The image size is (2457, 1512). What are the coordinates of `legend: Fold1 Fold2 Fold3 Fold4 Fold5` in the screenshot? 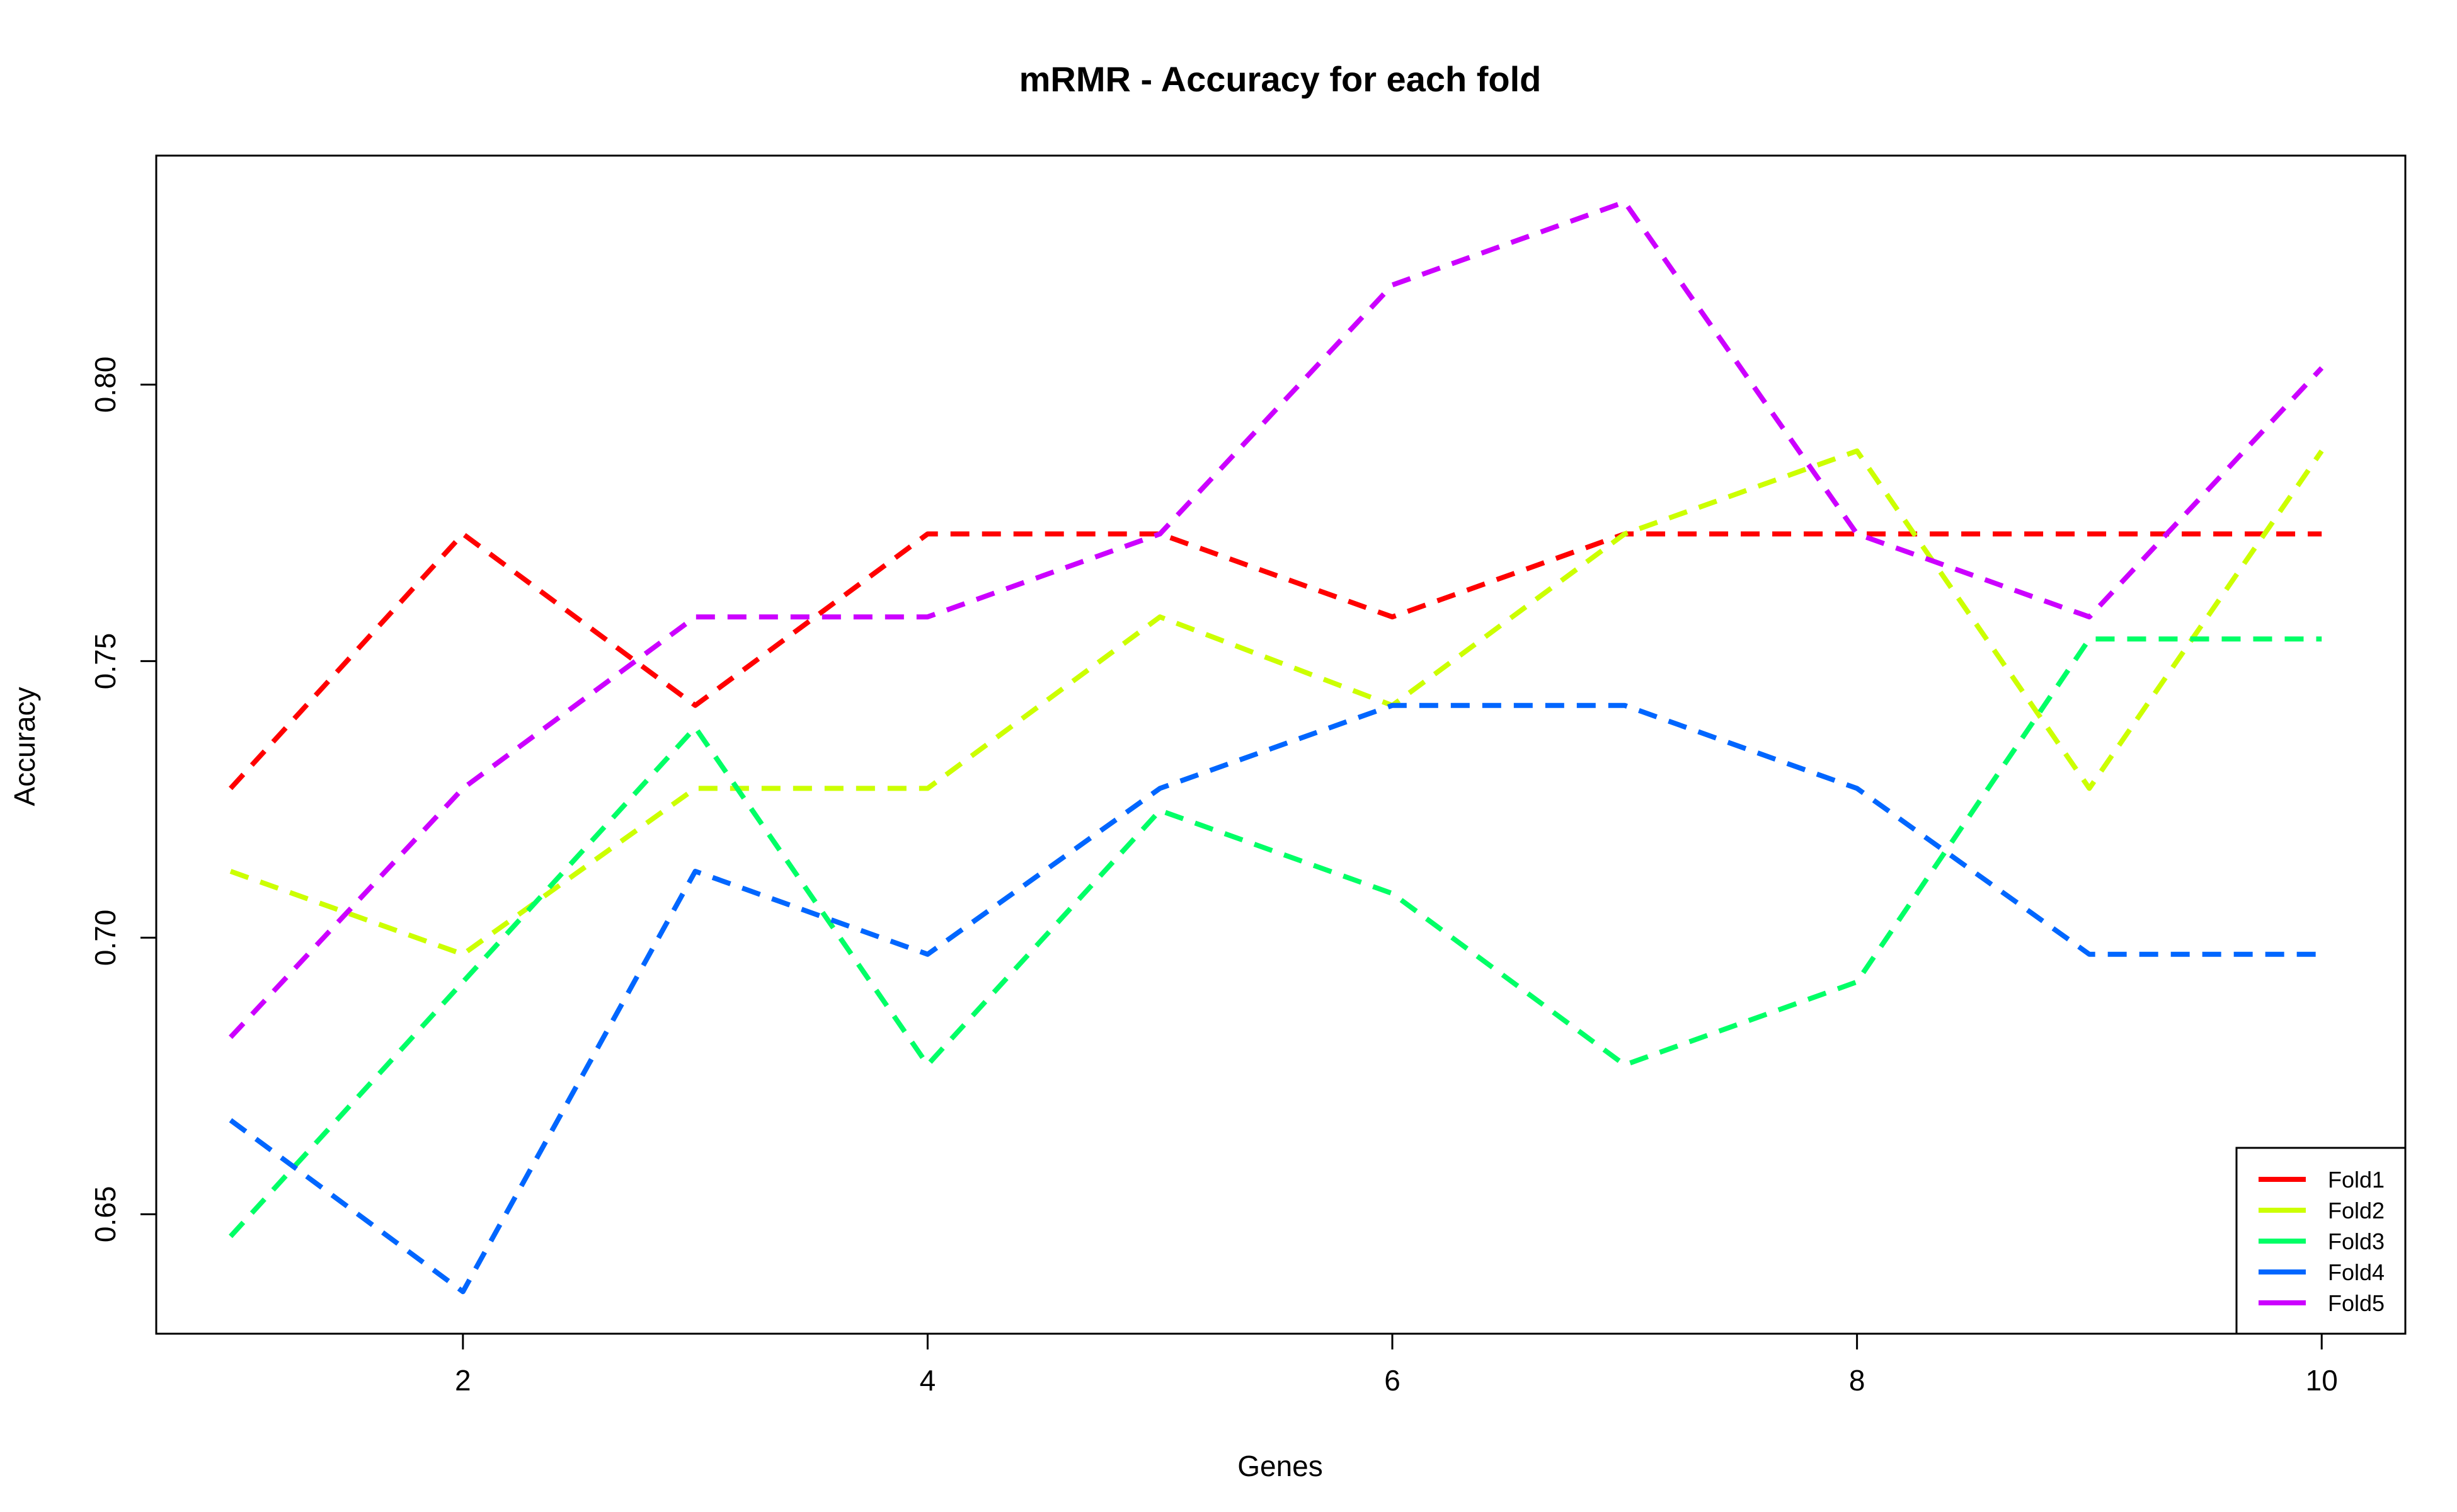 It's located at (2321, 1241).